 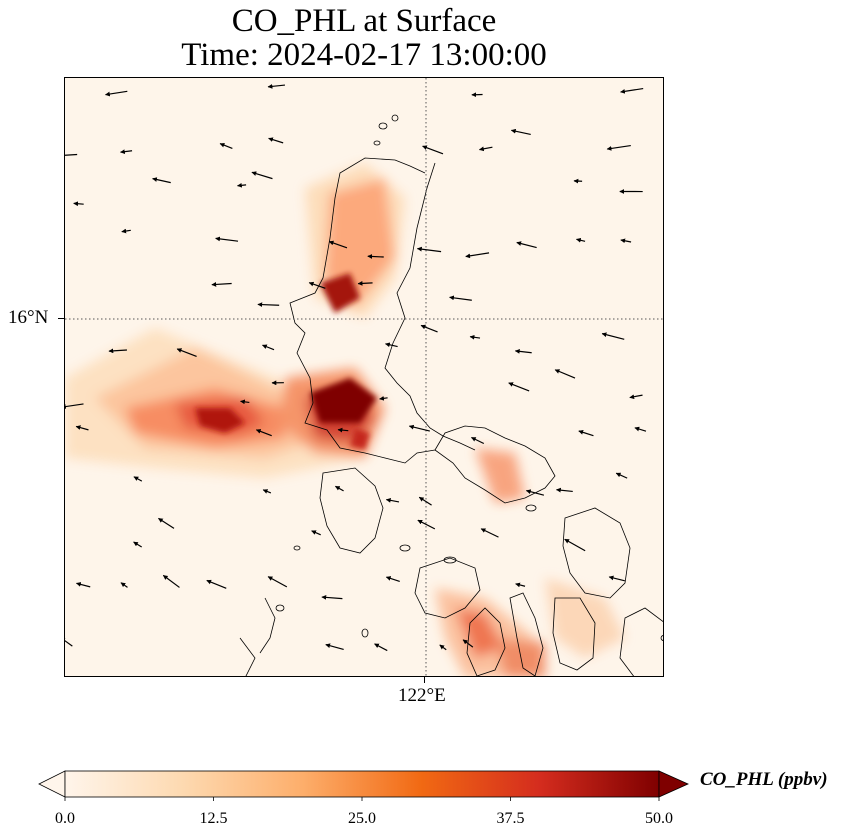 What do you see at coordinates (213, 818) in the screenshot?
I see `colorbar-tick-label: 12.5` at bounding box center [213, 818].